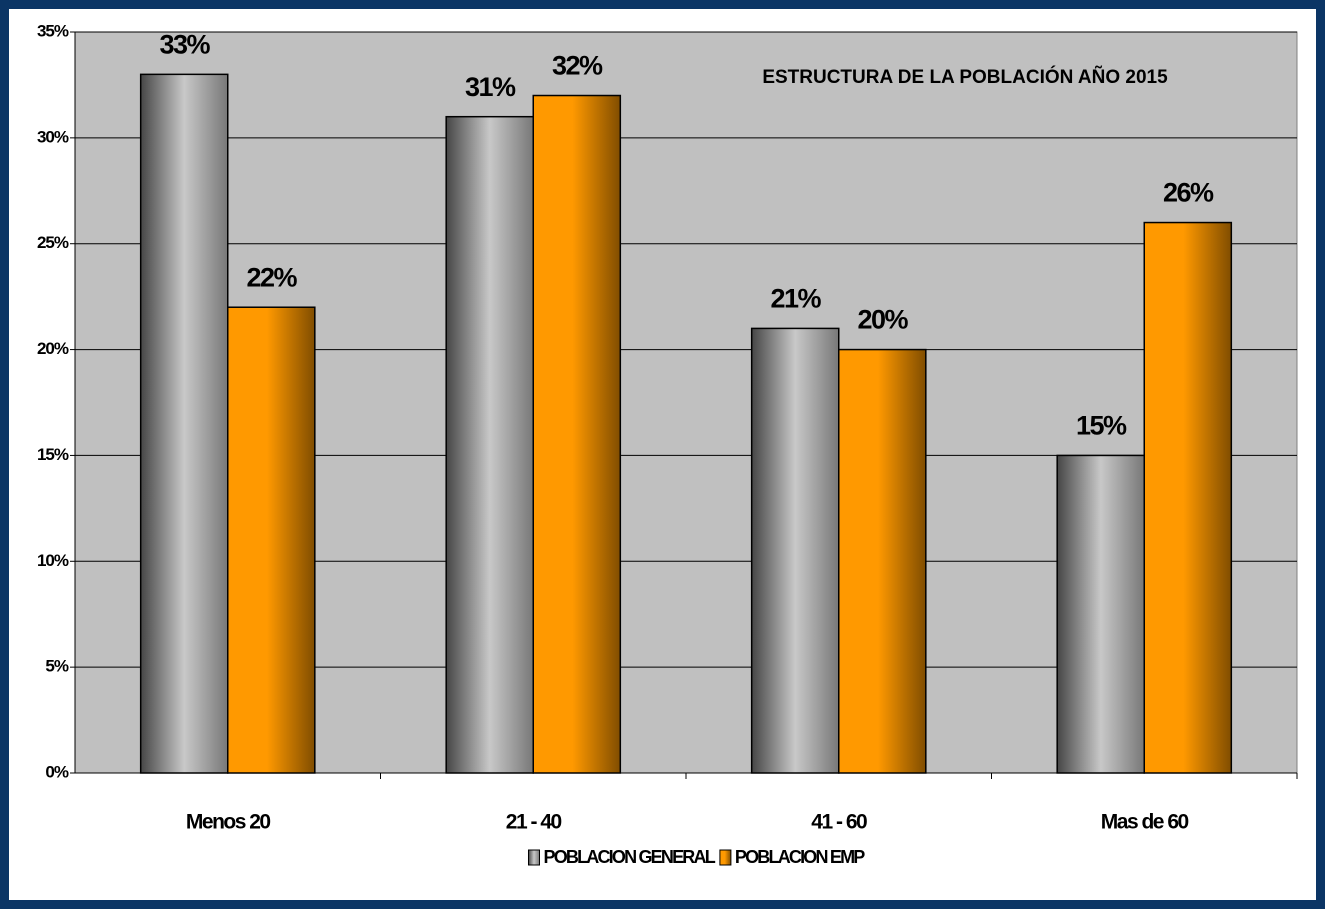 Image resolution: width=1325 pixels, height=909 pixels. I want to click on chart-title: ESTRUCTURA DE LA POBLACIÓN AÑO 2015, so click(965, 77).